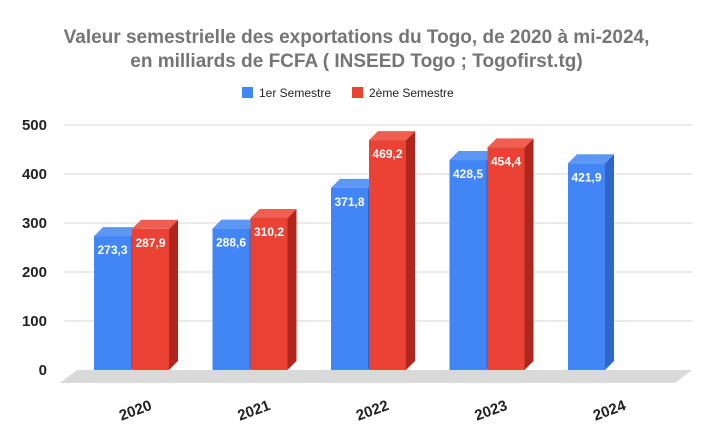 Image resolution: width=713 pixels, height=441 pixels. What do you see at coordinates (231, 243) in the screenshot?
I see `data-label: 288,6` at bounding box center [231, 243].